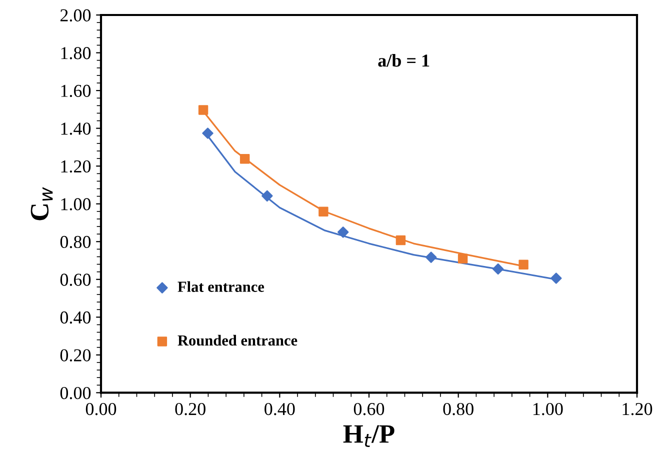 This screenshot has width=656, height=464. Describe the element at coordinates (637, 409) in the screenshot. I see `x-tick-label: 1.20` at that location.